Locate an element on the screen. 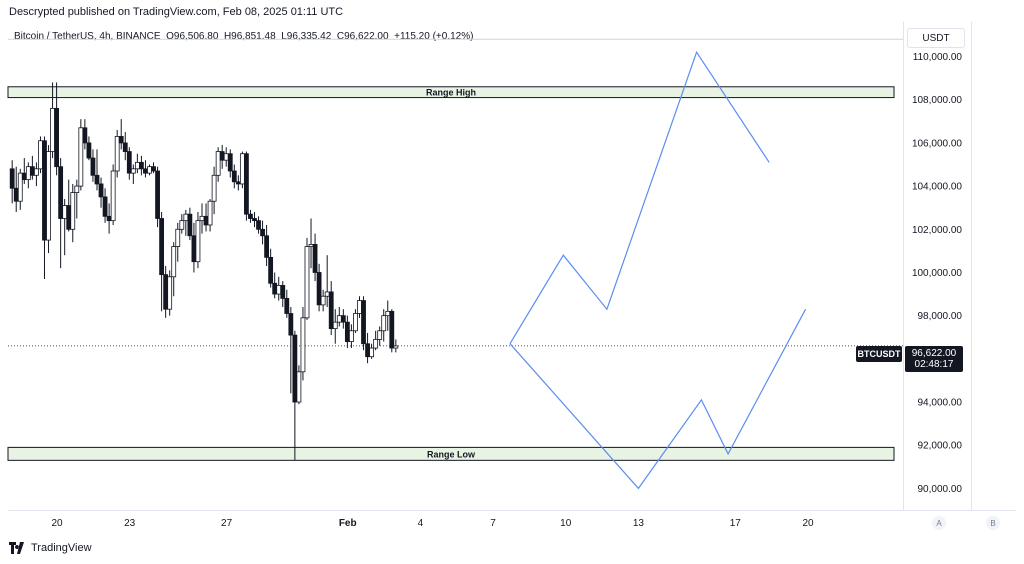 Image resolution: width=1024 pixels, height=564 pixels. symbol-name: Bitcoin / TetherUS, 4h, BINANCE is located at coordinates (87, 36).